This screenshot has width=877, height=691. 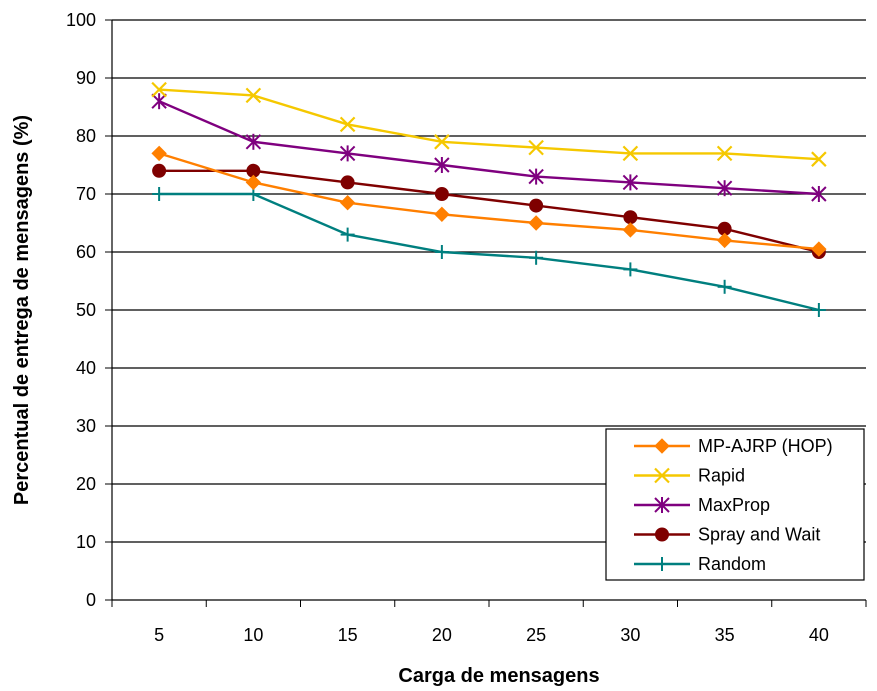 I want to click on x-tick-label: 25, so click(x=536, y=635).